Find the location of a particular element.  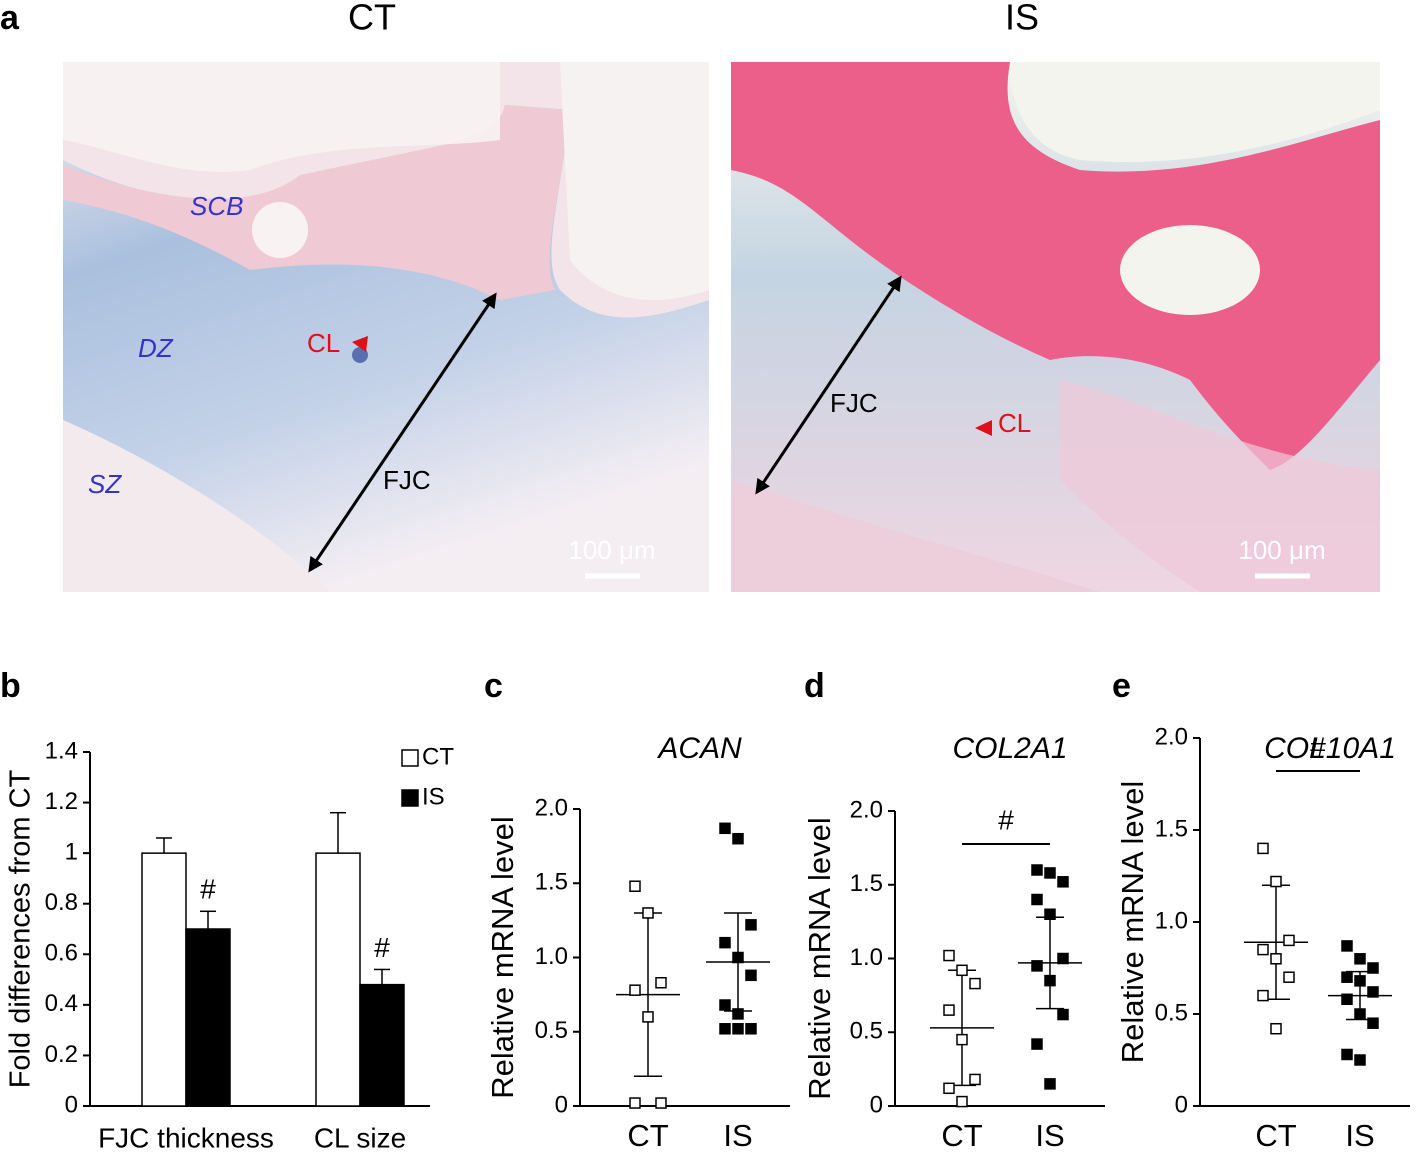

legend-label: CT is located at coordinates (438, 756).